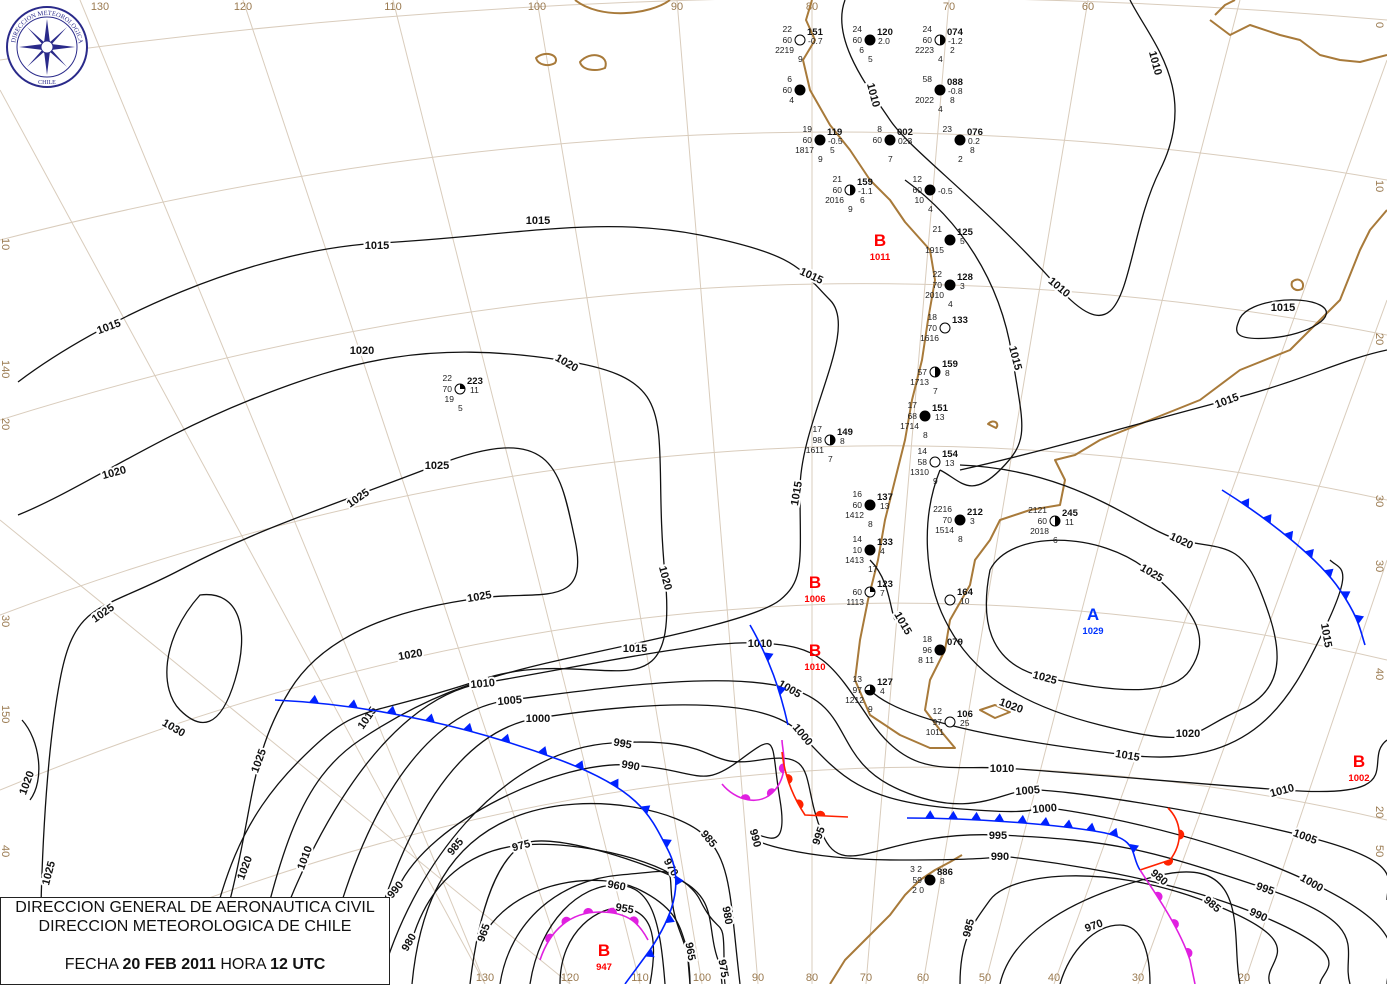 This screenshot has width=1387, height=985. Describe the element at coordinates (950, 463) in the screenshot. I see `station-value-right: 13` at that location.